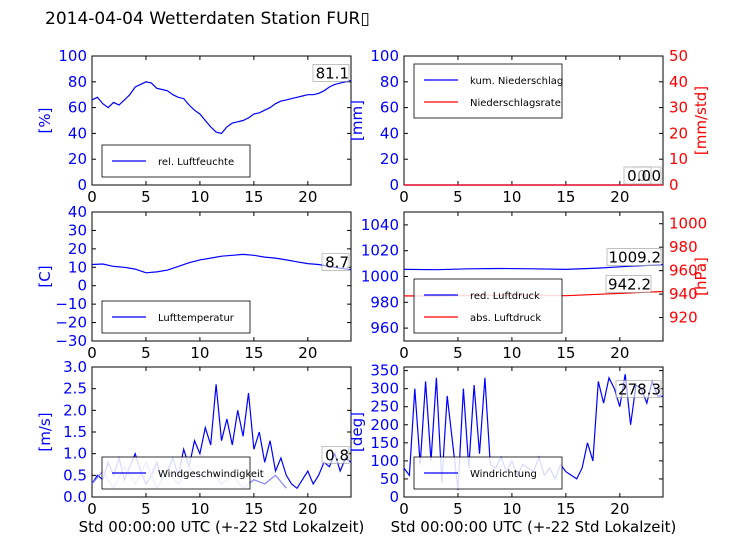 The height and width of the screenshot is (552, 736). What do you see at coordinates (71, 304) in the screenshot?
I see `y-tick-label: −10` at bounding box center [71, 304].